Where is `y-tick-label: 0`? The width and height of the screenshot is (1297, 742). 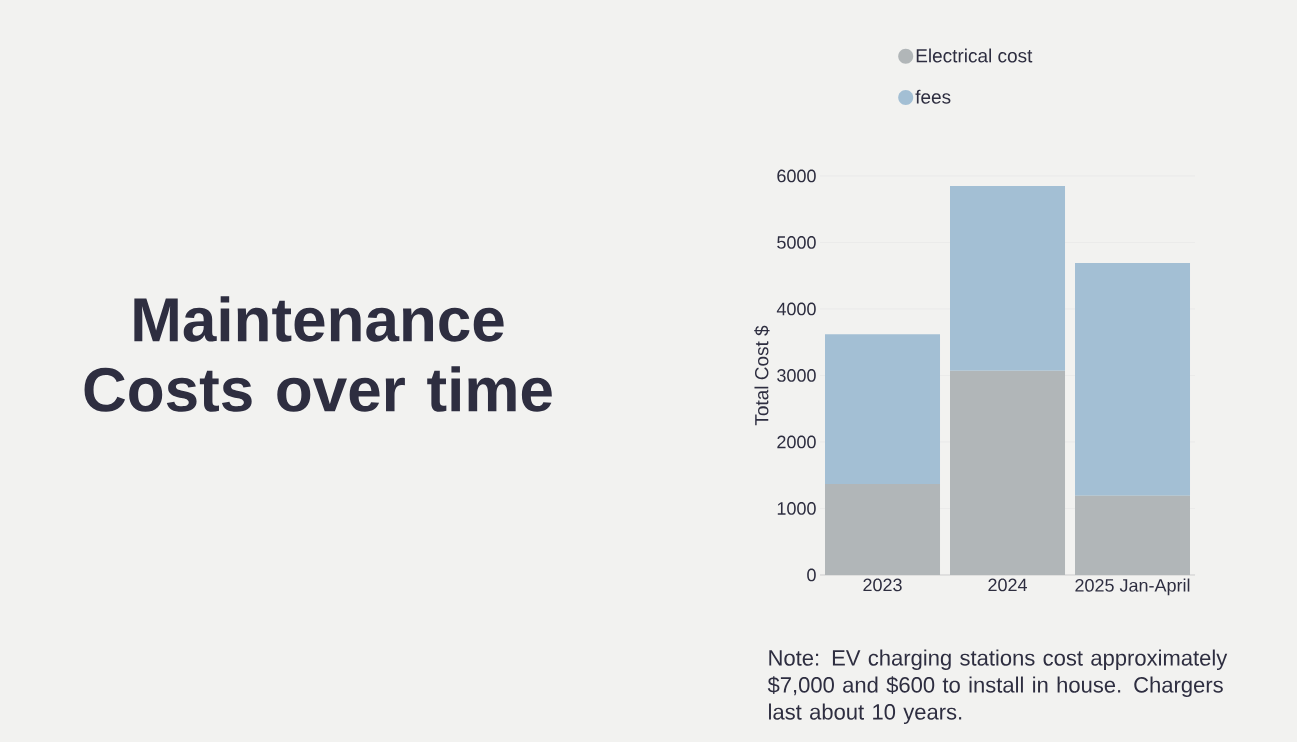 y-tick-label: 0 is located at coordinates (811, 575).